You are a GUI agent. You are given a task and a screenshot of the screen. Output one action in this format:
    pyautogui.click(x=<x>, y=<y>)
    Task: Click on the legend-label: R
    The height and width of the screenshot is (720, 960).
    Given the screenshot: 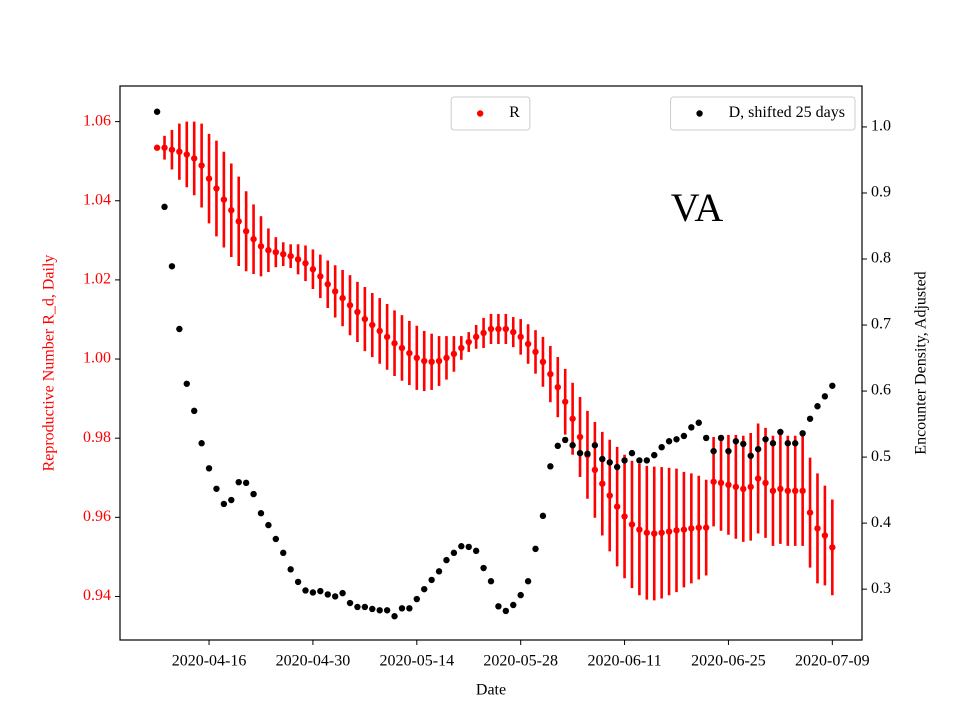 What is the action you would take?
    pyautogui.click(x=514, y=112)
    